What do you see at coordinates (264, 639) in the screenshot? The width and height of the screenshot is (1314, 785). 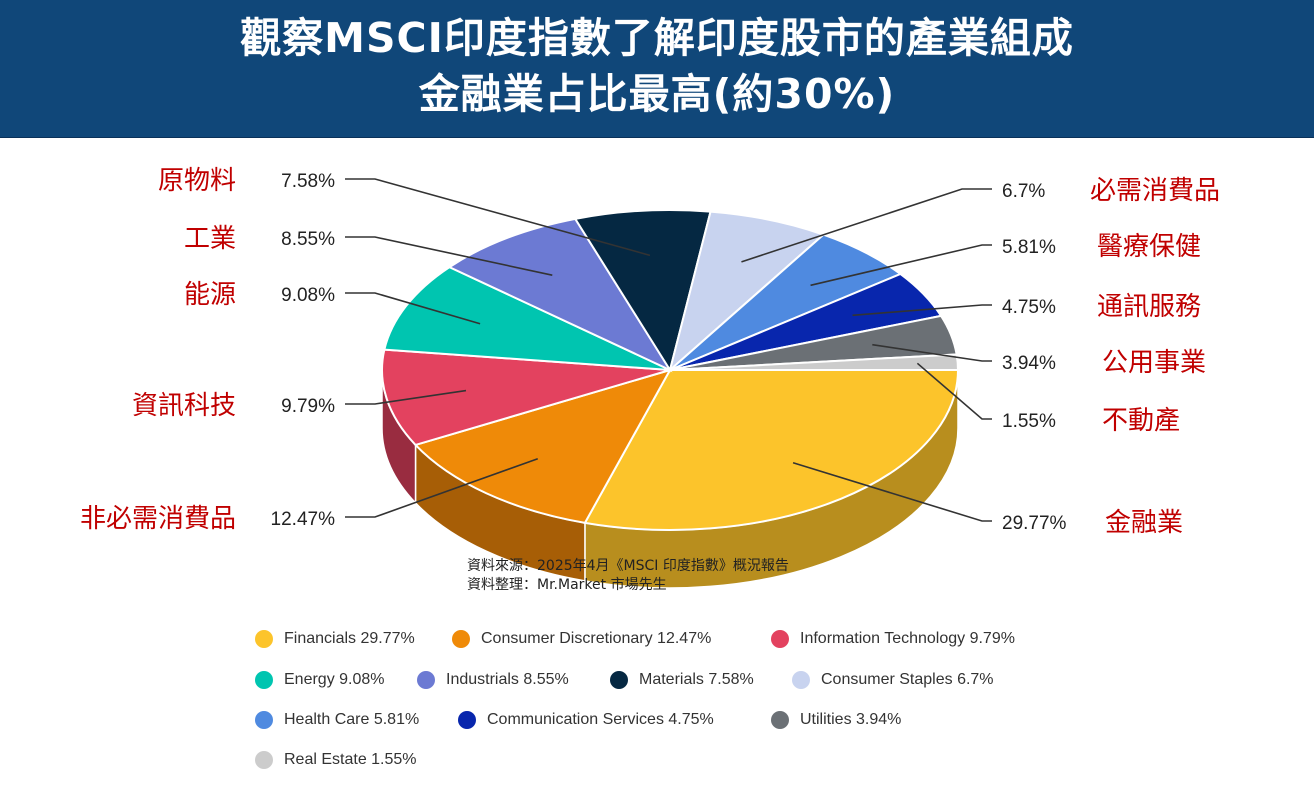 I see `legend-swatch-financials` at bounding box center [264, 639].